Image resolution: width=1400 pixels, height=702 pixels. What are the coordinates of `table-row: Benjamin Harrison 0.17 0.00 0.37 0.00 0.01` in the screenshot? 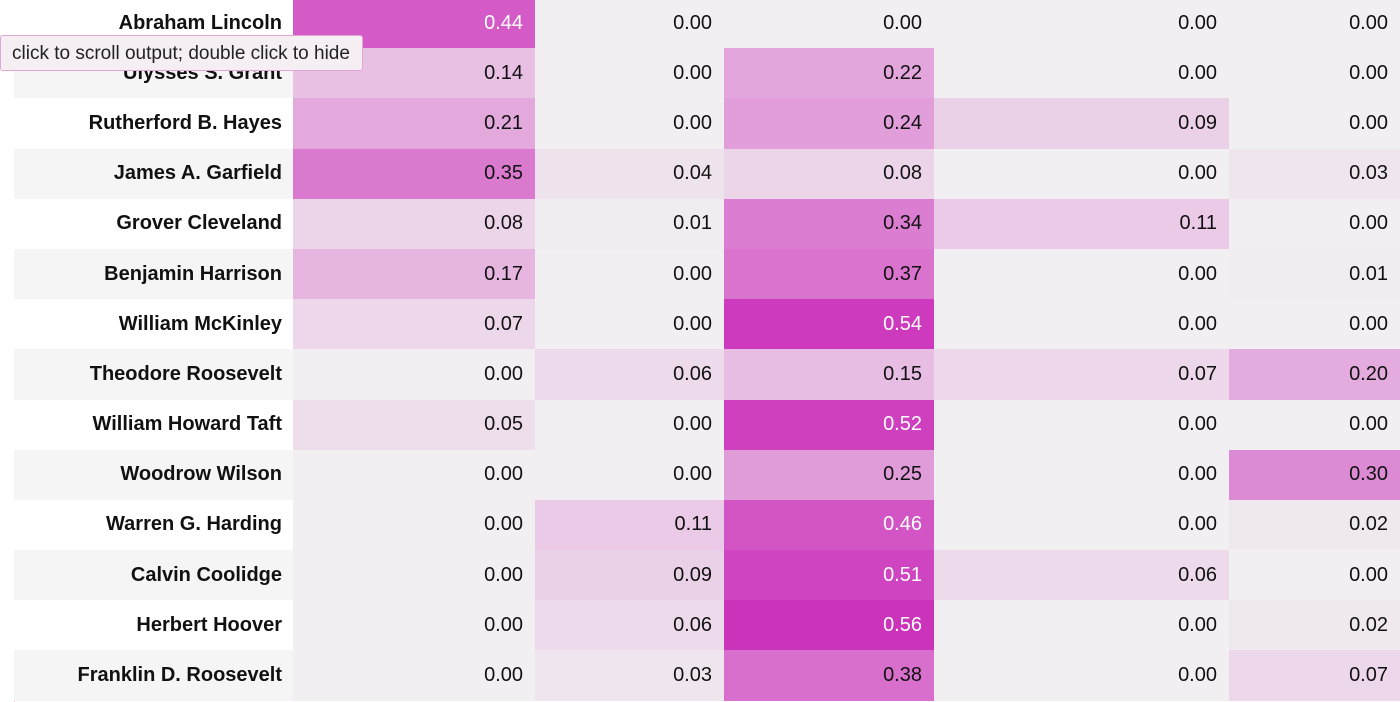 It's located at (707, 274).